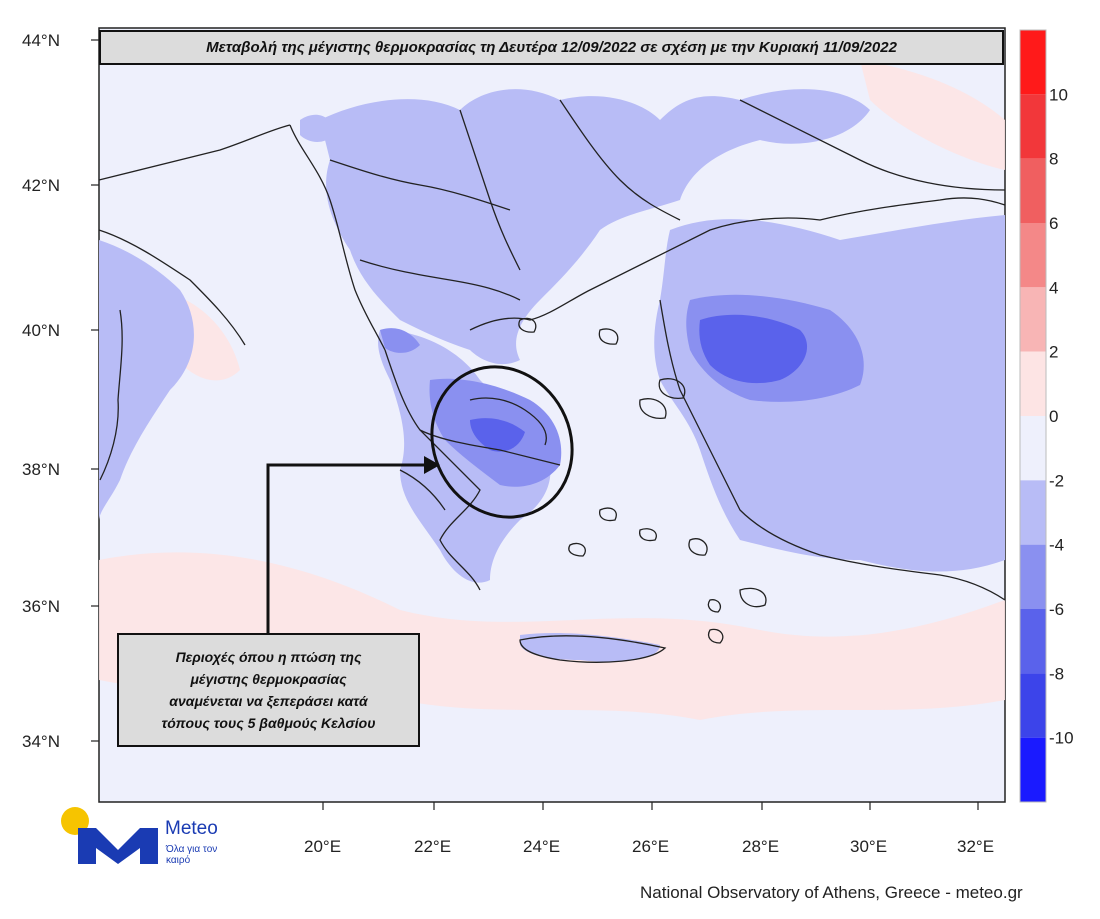 The width and height of the screenshot is (1100, 919). I want to click on lon-label: 30°E, so click(868, 846).